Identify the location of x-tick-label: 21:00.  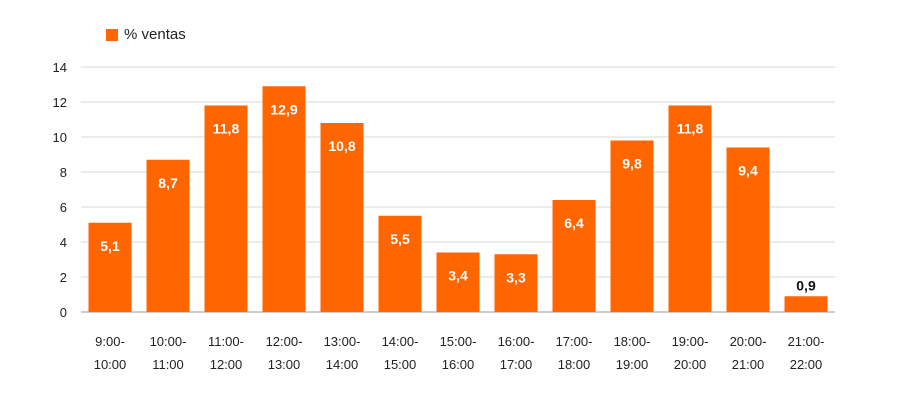
(748, 364).